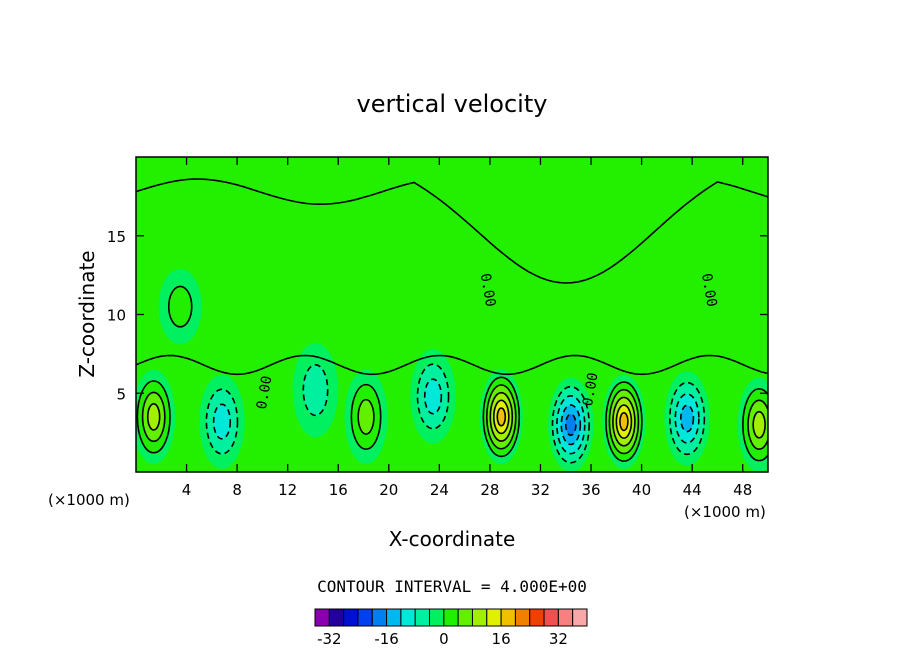 The width and height of the screenshot is (904, 654). Describe the element at coordinates (742, 490) in the screenshot. I see `x-tick-label-11: 48` at that location.